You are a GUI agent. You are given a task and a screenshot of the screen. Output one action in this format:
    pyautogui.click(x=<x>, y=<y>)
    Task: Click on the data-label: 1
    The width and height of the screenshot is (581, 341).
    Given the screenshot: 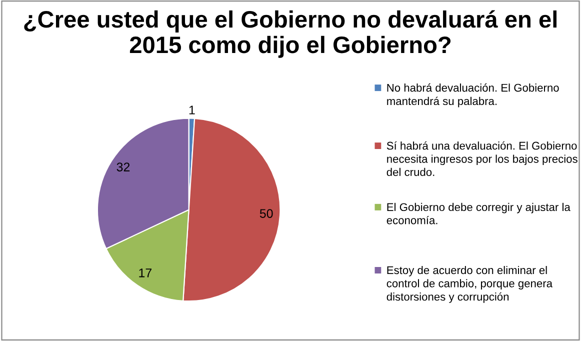 What is the action you would take?
    pyautogui.click(x=192, y=110)
    